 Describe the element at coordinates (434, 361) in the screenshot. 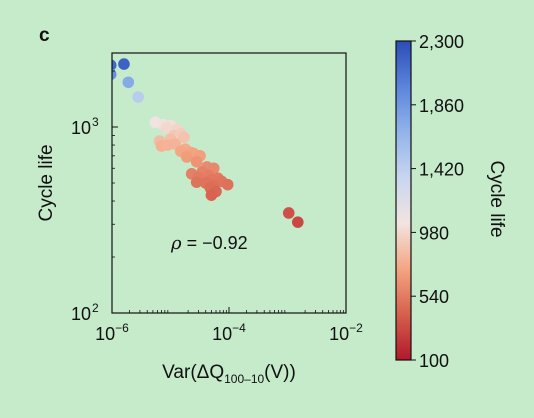

I see `colorbar-tick-label: 100` at that location.